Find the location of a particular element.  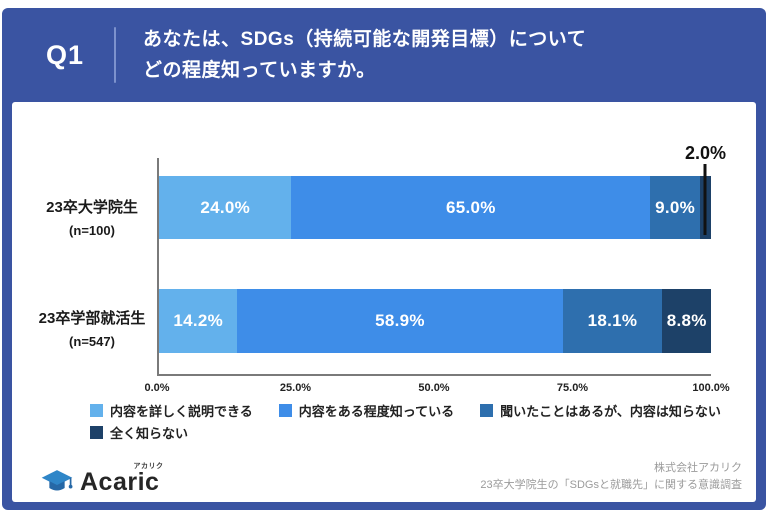

x-tick-label: 0.0% is located at coordinates (157, 388).